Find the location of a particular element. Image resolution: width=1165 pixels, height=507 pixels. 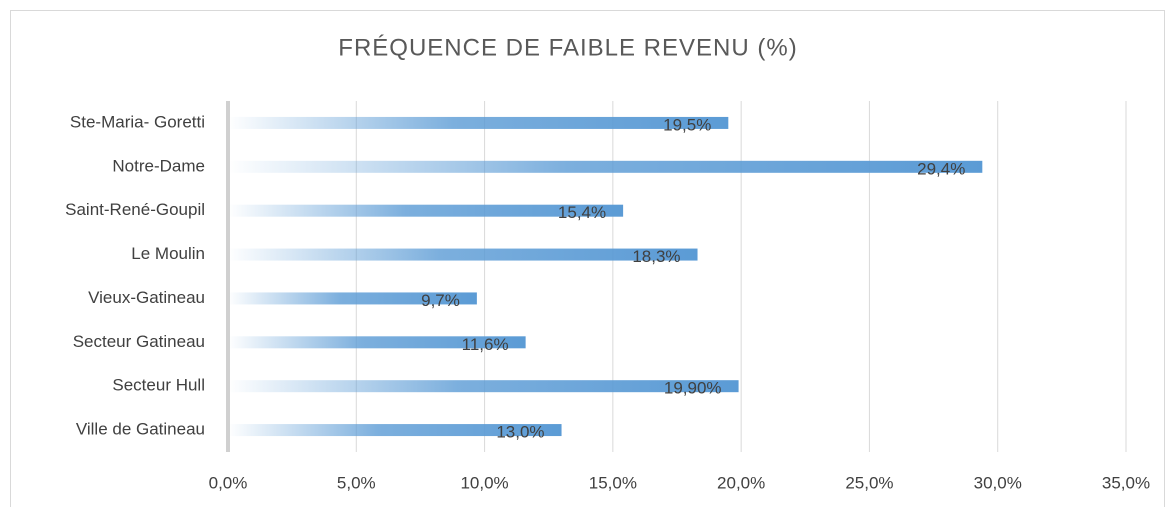

y-tick-label: Notre-Dame is located at coordinates (158, 165).